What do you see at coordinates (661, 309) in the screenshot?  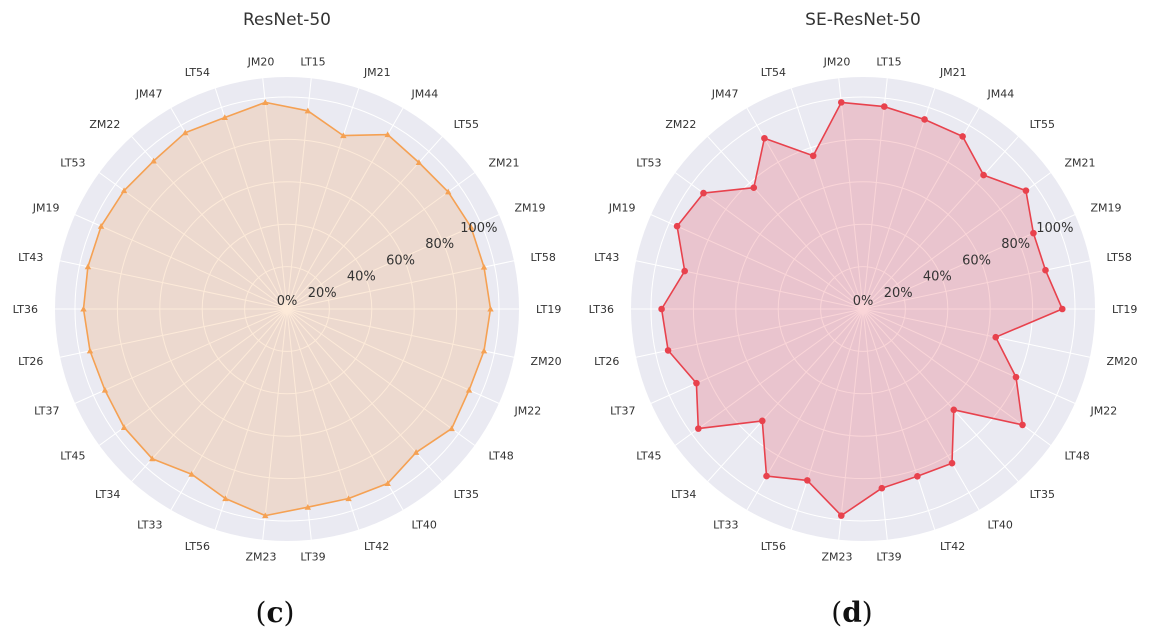 I see `data-point-LT36` at bounding box center [661, 309].